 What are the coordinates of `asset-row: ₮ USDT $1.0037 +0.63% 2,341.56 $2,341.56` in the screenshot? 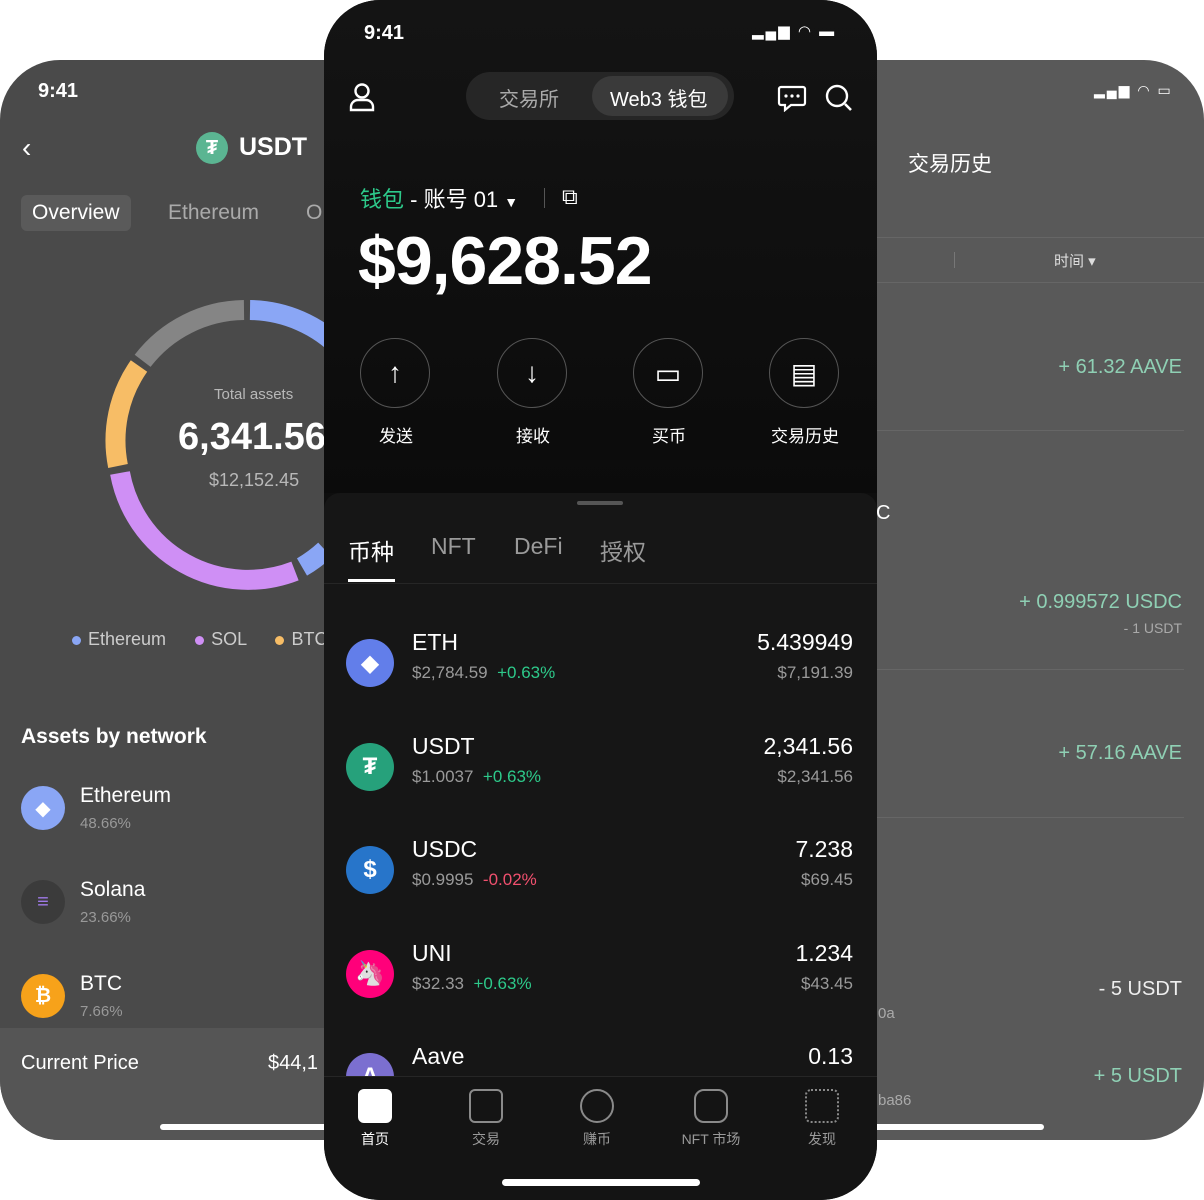 It's located at (600, 775).